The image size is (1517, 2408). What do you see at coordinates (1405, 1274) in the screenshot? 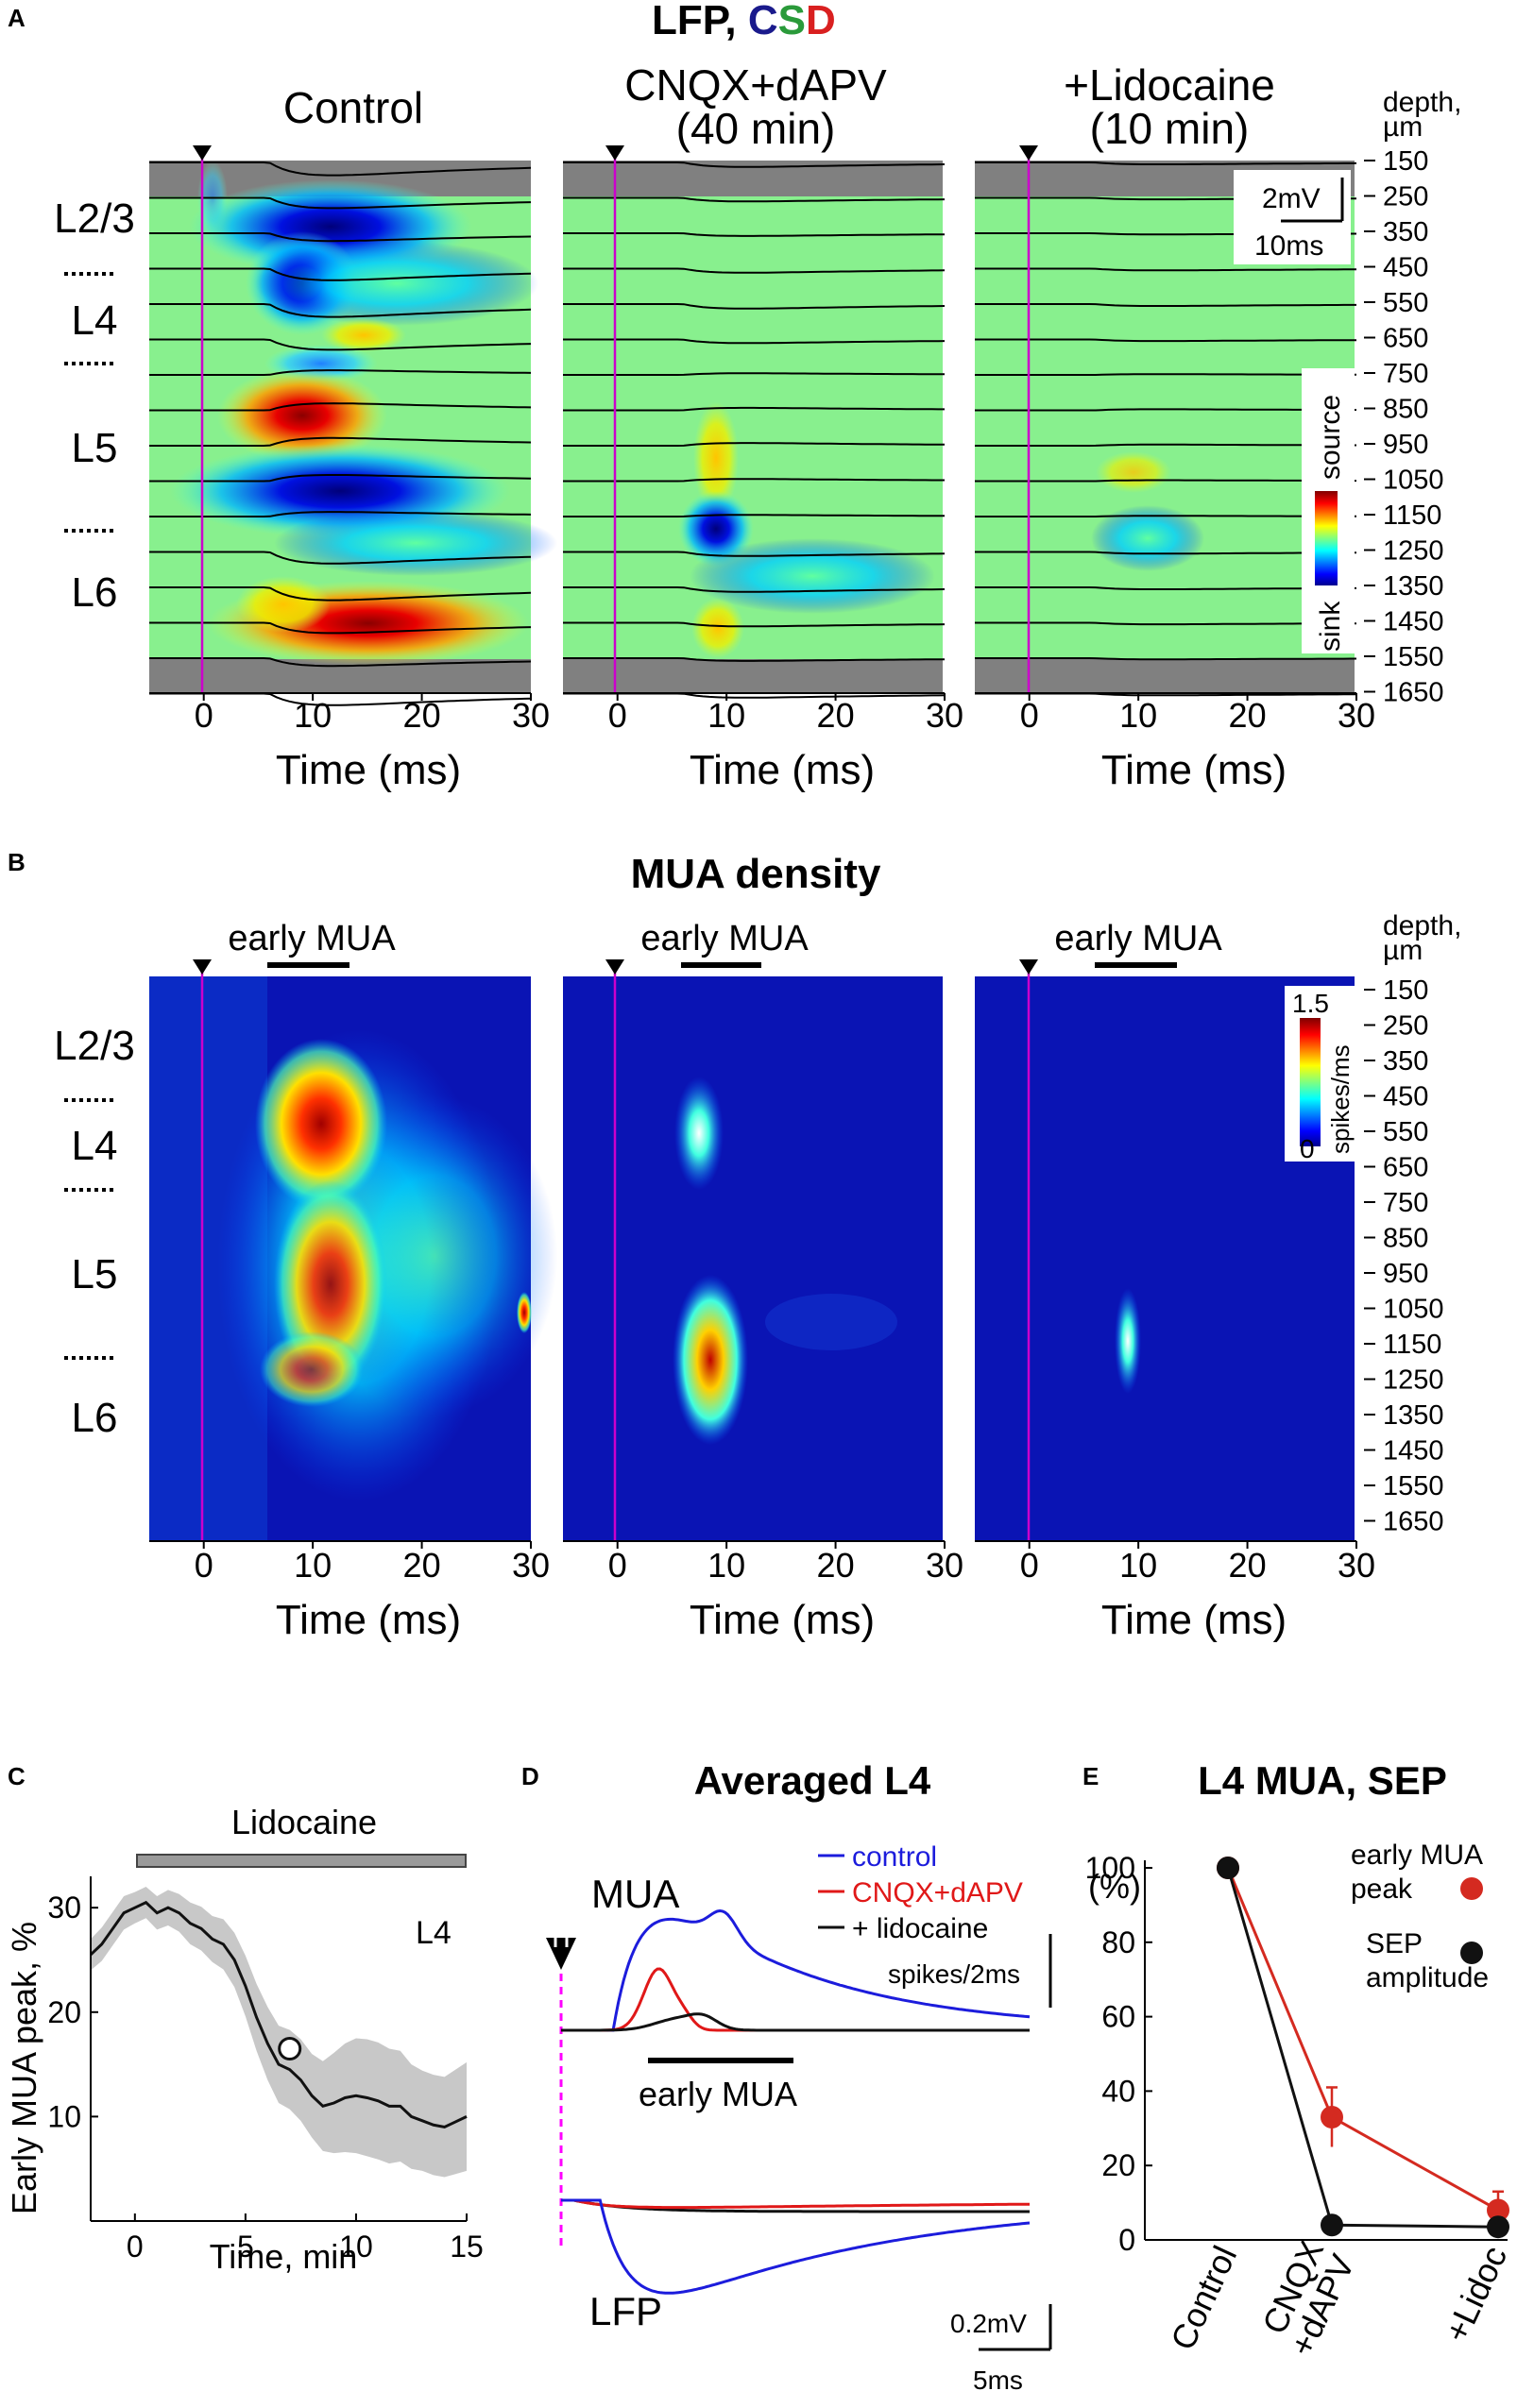
I see `depth-tick-label: 950` at bounding box center [1405, 1274].